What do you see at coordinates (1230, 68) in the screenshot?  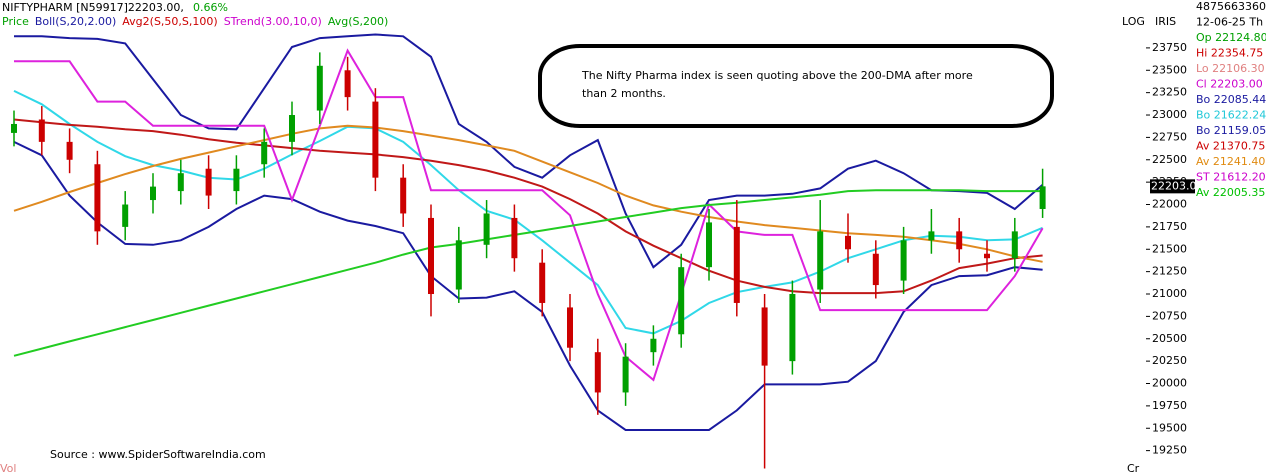 I see `info-item: Lo 22106.30` at bounding box center [1230, 68].